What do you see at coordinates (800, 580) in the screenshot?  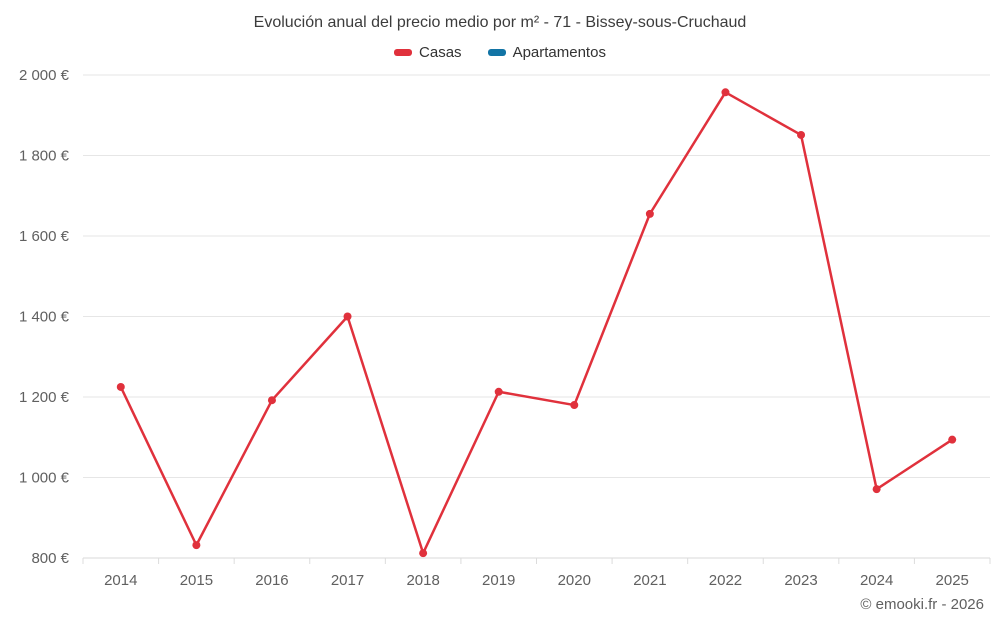 I see `svg-text: 2023` at bounding box center [800, 580].